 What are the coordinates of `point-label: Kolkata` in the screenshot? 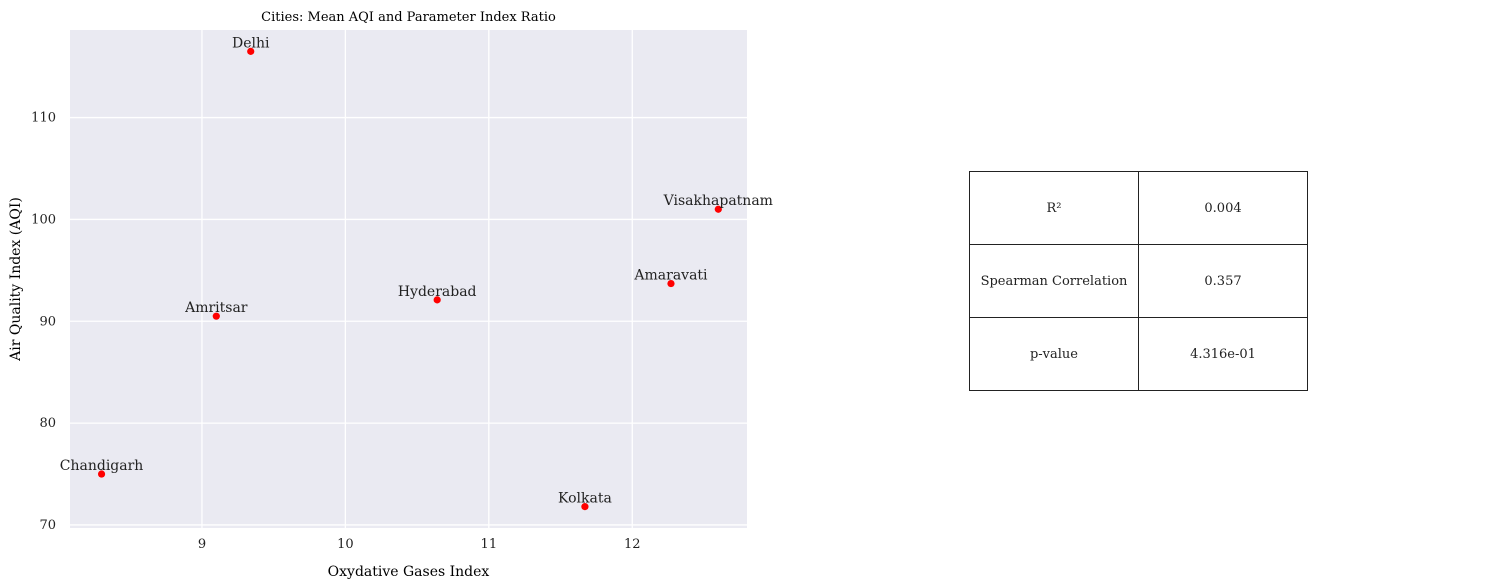 It's located at (585, 499).